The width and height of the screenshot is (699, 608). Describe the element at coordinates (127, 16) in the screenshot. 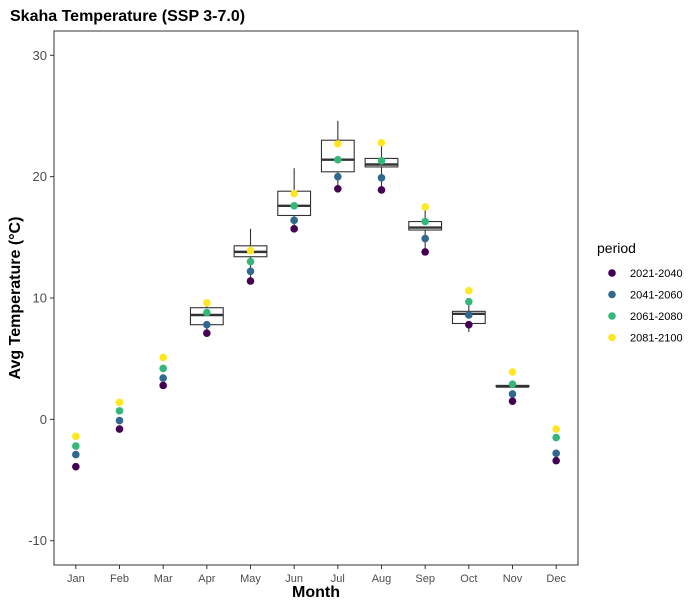

I see `chart-title: Skaha Temperature (SSP 3-7.0)` at that location.